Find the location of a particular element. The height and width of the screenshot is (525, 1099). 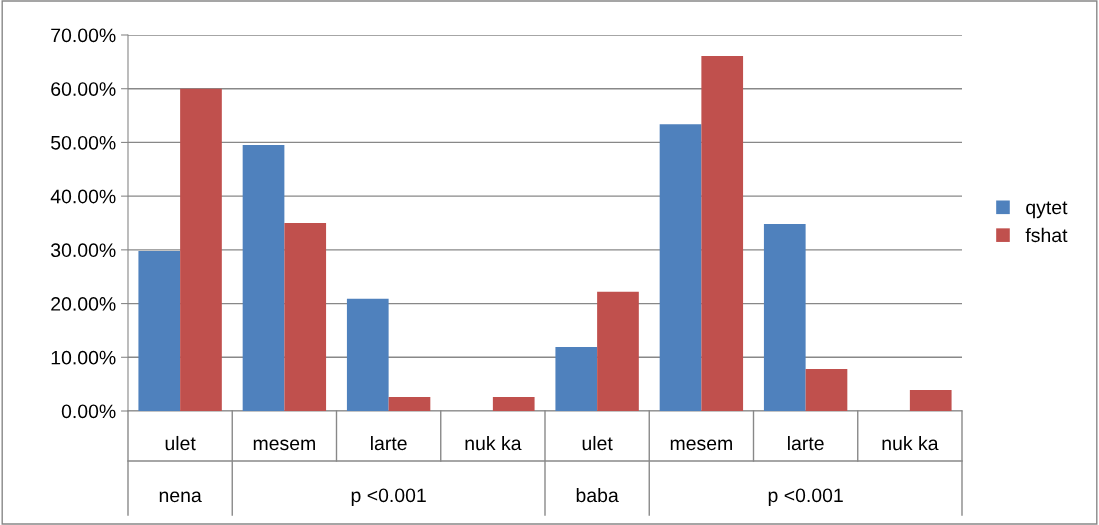

y-tick-label: 30.00% is located at coordinates (83, 250).